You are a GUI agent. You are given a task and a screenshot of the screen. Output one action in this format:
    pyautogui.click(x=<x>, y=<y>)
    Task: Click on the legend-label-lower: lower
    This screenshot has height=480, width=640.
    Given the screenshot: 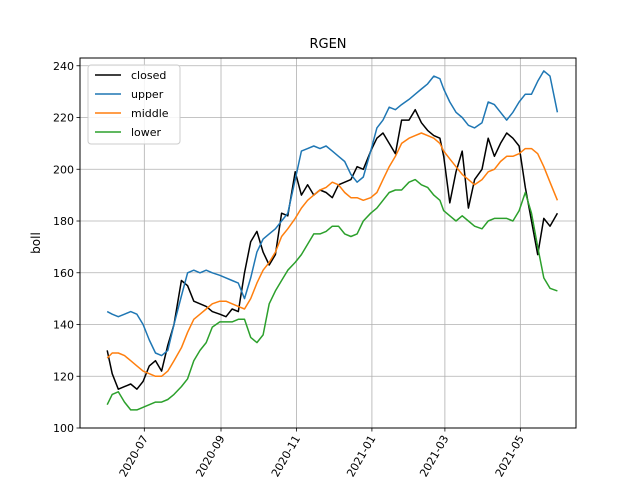 What is the action you would take?
    pyautogui.click(x=146, y=132)
    